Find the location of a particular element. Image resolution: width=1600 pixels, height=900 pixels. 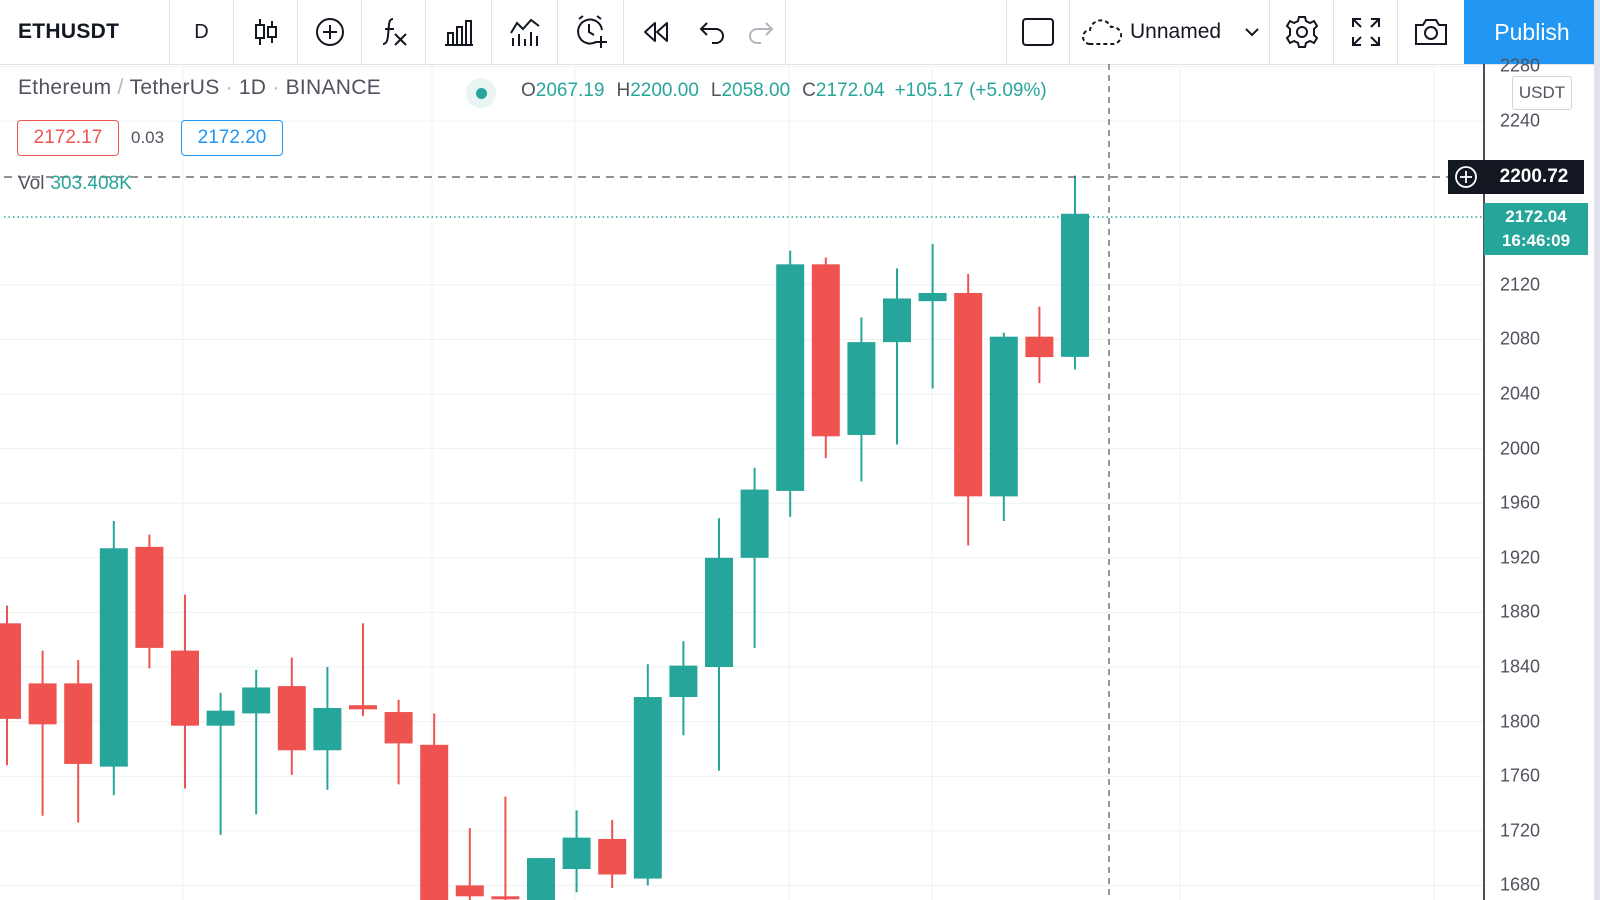

low-key: L is located at coordinates (716, 90).